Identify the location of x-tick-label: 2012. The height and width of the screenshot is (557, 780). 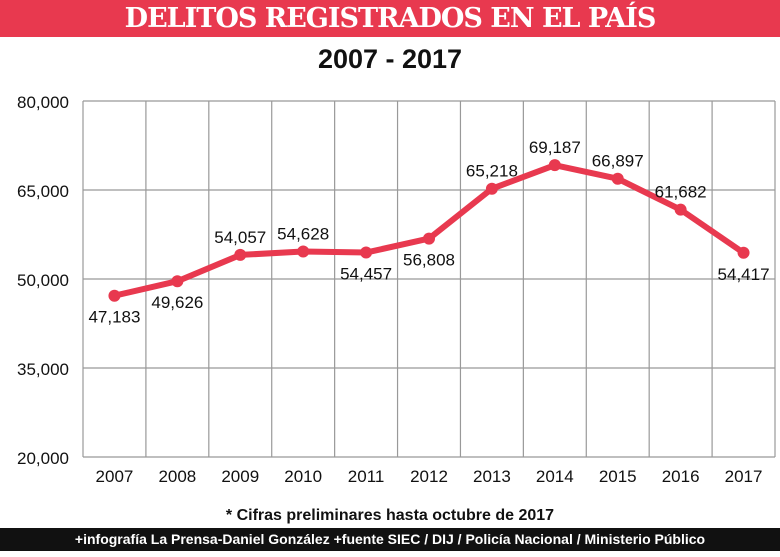
(429, 476).